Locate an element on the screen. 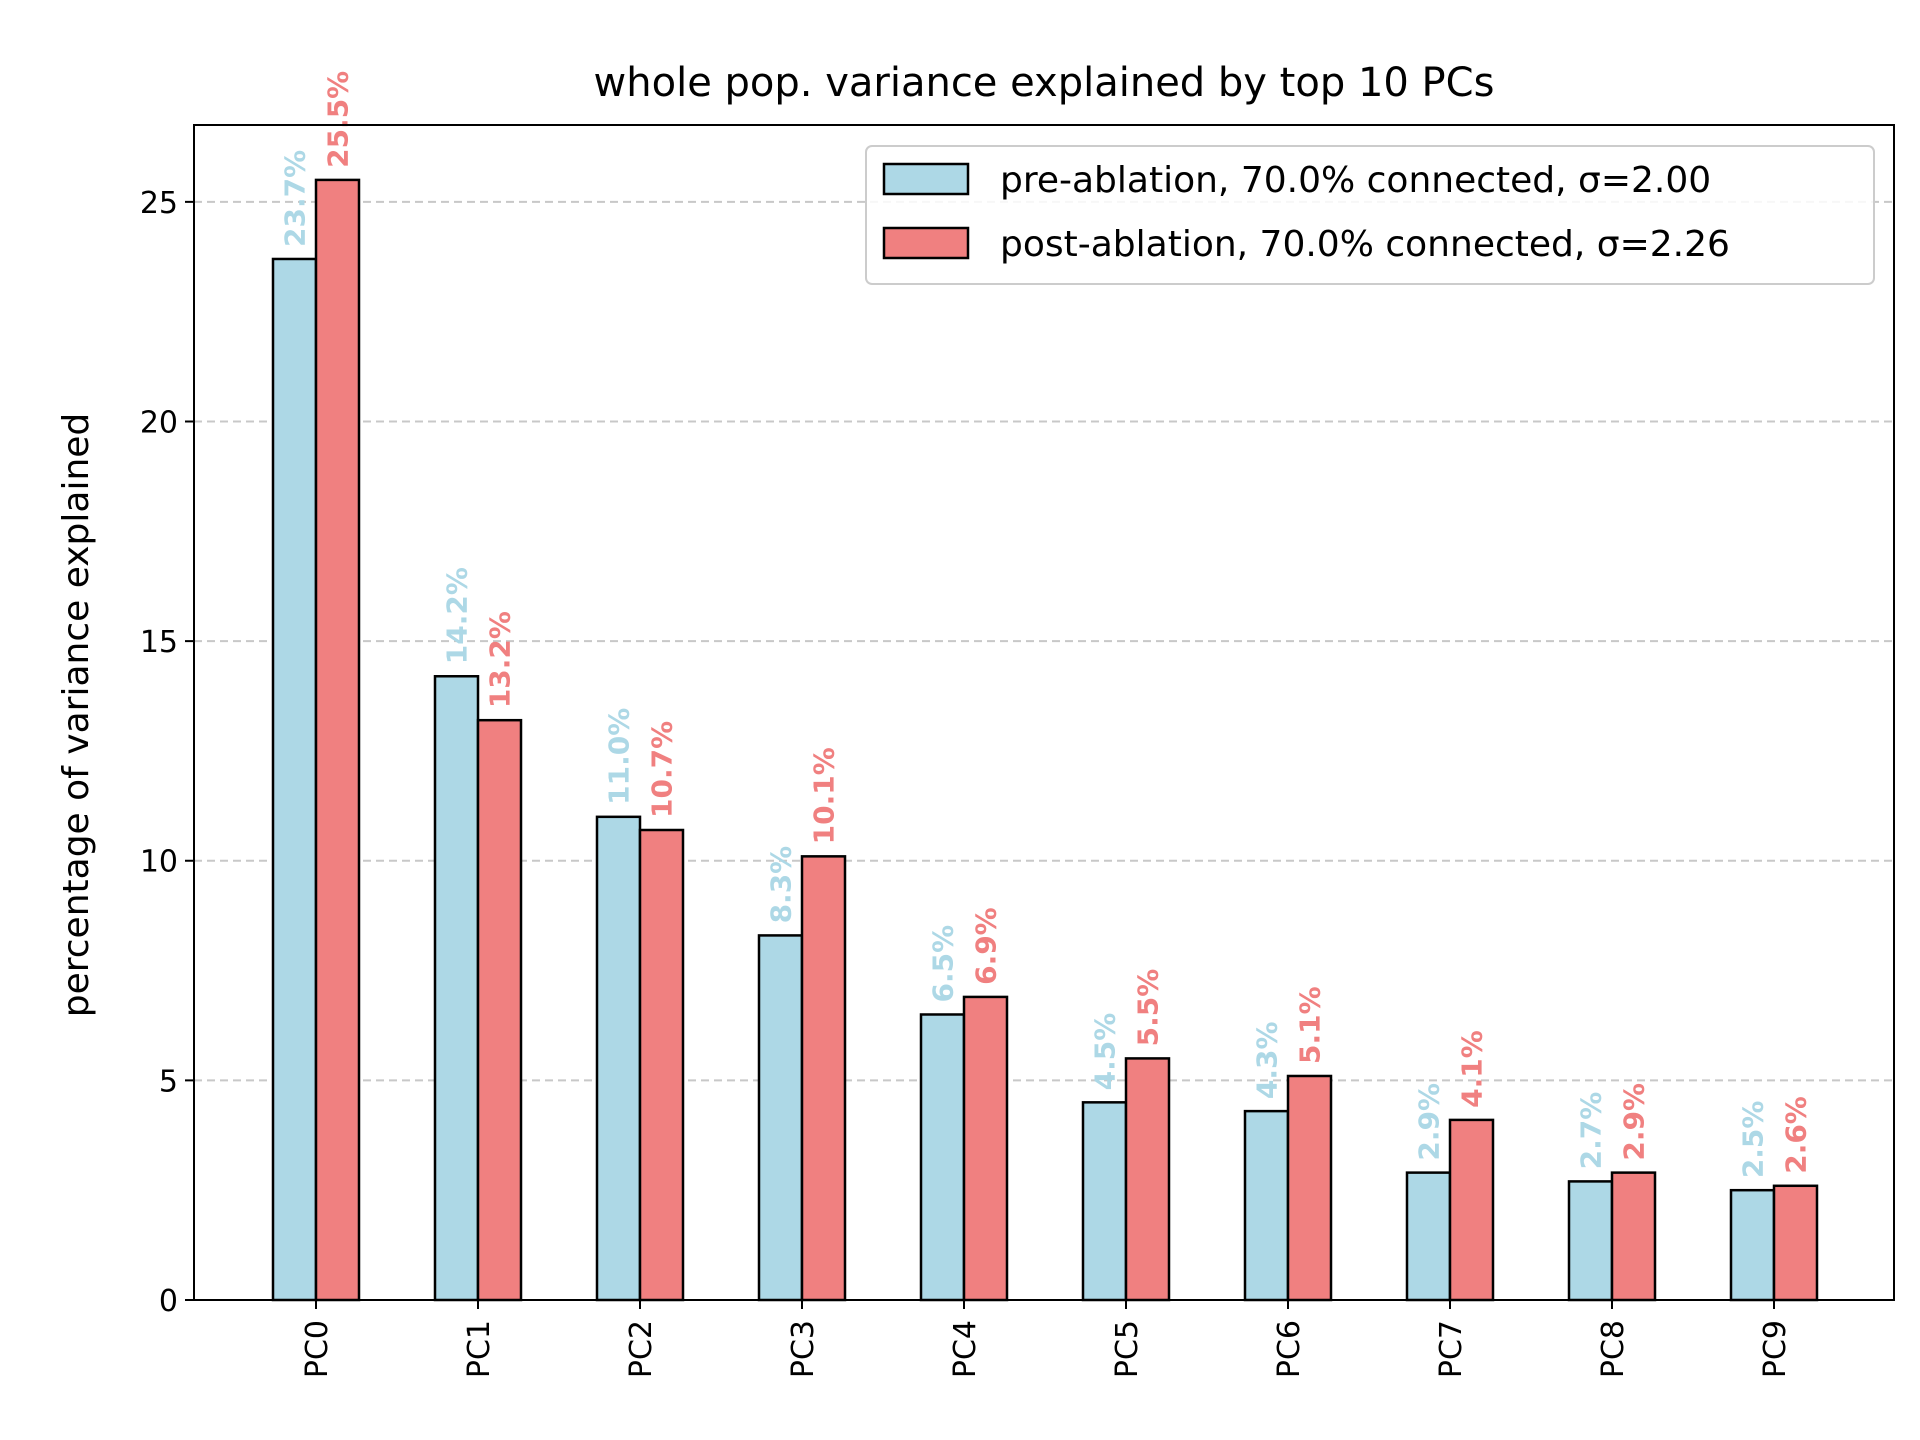 Image resolution: width=1920 pixels, height=1440 pixels. bar-post-PC1 is located at coordinates (499, 1010).